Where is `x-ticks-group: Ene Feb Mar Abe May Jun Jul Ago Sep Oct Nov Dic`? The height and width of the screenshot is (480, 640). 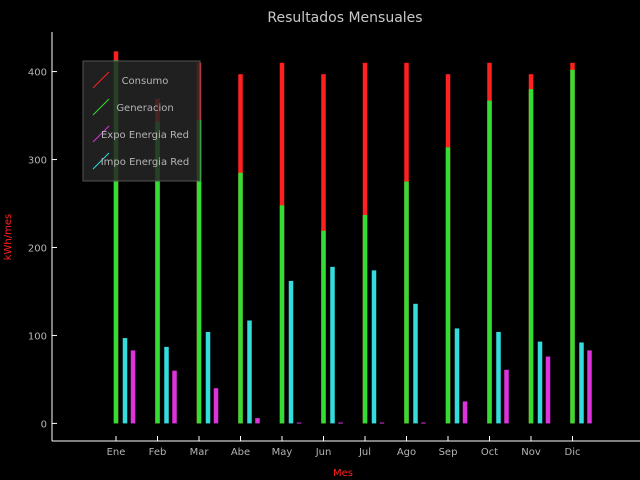
x-ticks-group: Ene Feb Mar Abe May Jun Jul Ago Sep Oct Nov Dic is located at coordinates (344, 447).